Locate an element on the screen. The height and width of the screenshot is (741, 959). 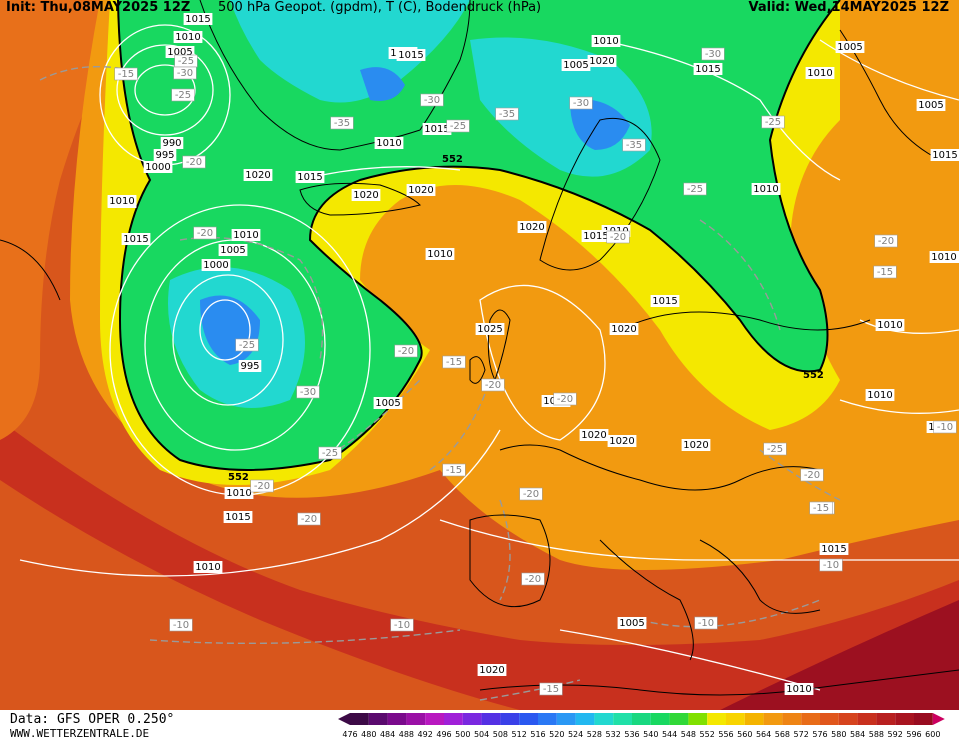
scale-arrow-right is located at coordinates (938, 719).